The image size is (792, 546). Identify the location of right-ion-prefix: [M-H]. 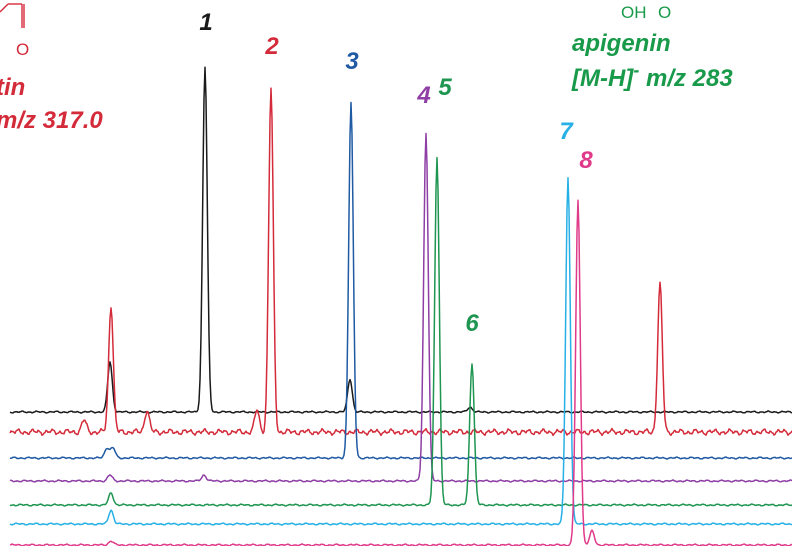
(602, 78).